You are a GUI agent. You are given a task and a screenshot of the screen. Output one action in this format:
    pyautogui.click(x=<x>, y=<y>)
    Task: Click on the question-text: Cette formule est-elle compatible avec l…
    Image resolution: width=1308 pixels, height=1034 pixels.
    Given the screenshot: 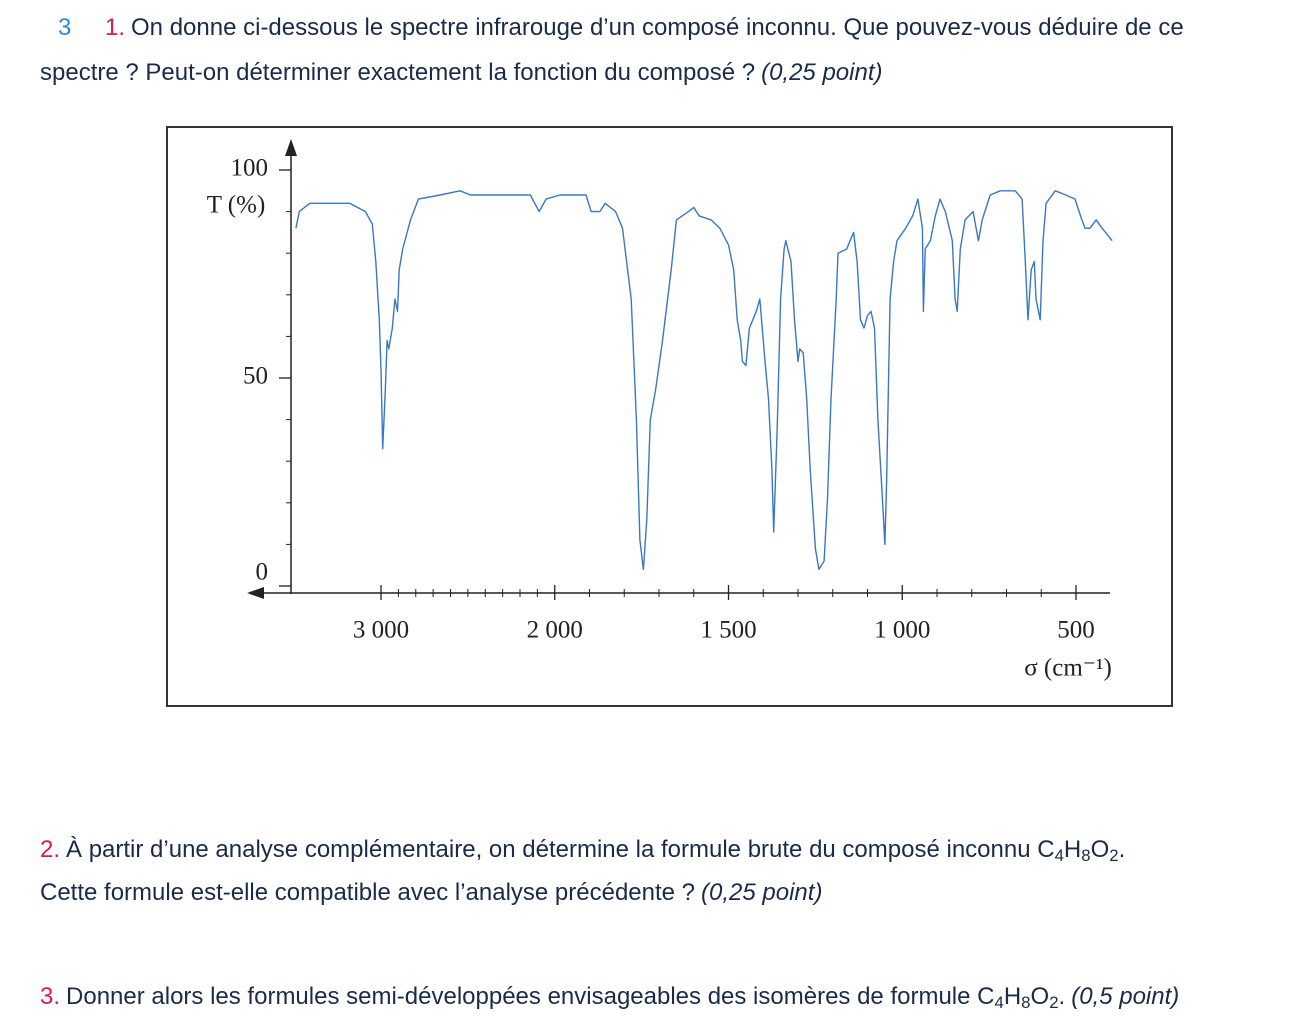 What is the action you would take?
    pyautogui.click(x=368, y=892)
    